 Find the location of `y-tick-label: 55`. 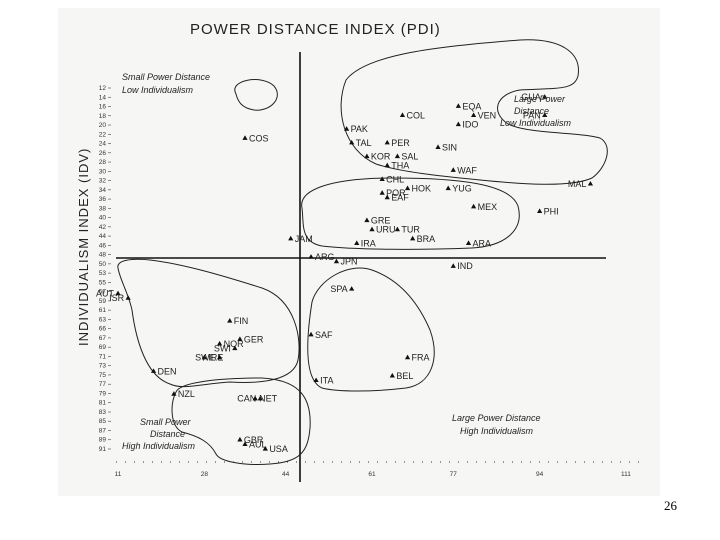

y-tick-label: 55 is located at coordinates (103, 282).